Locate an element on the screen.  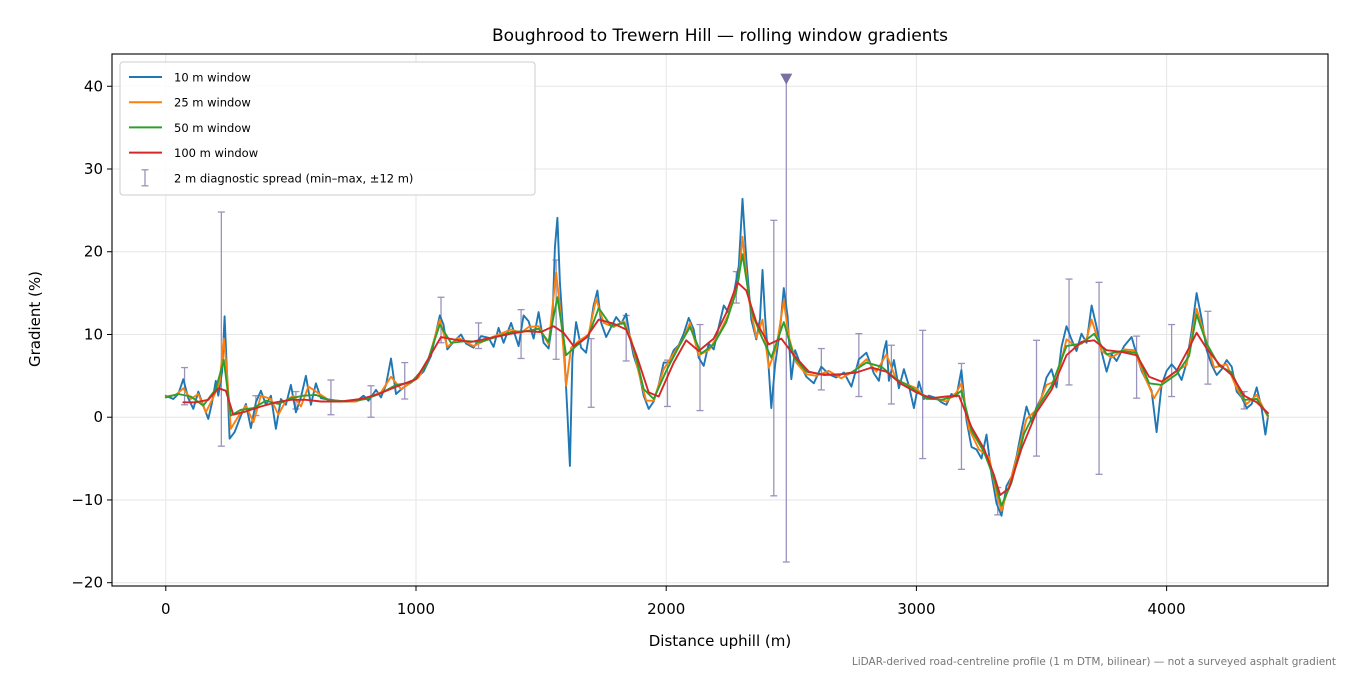
x-tick-label: 3000 is located at coordinates (916, 609).